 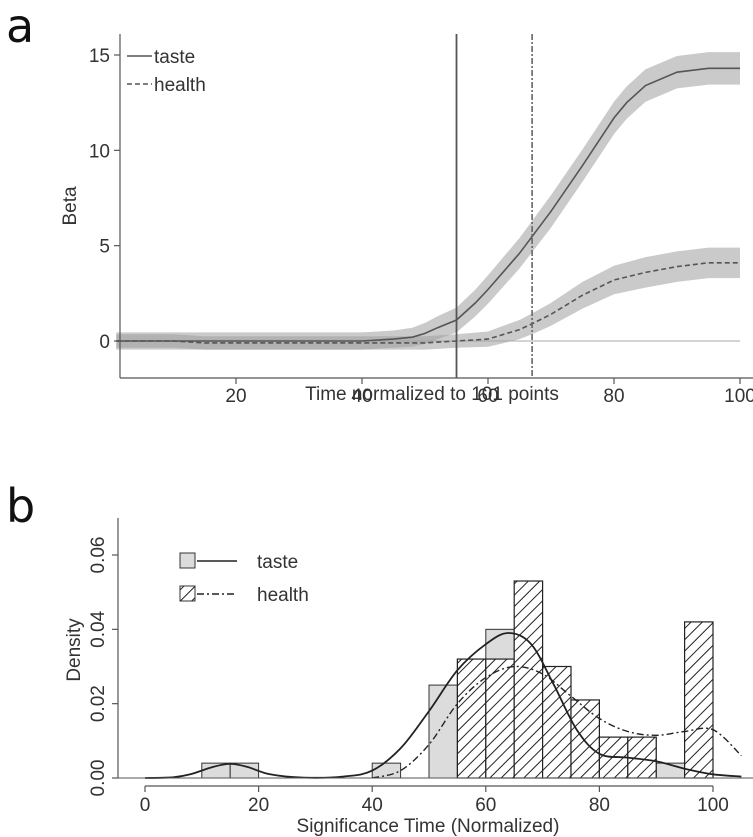 What do you see at coordinates (98, 628) in the screenshot?
I see `y-tick-label: 0.04` at bounding box center [98, 628].